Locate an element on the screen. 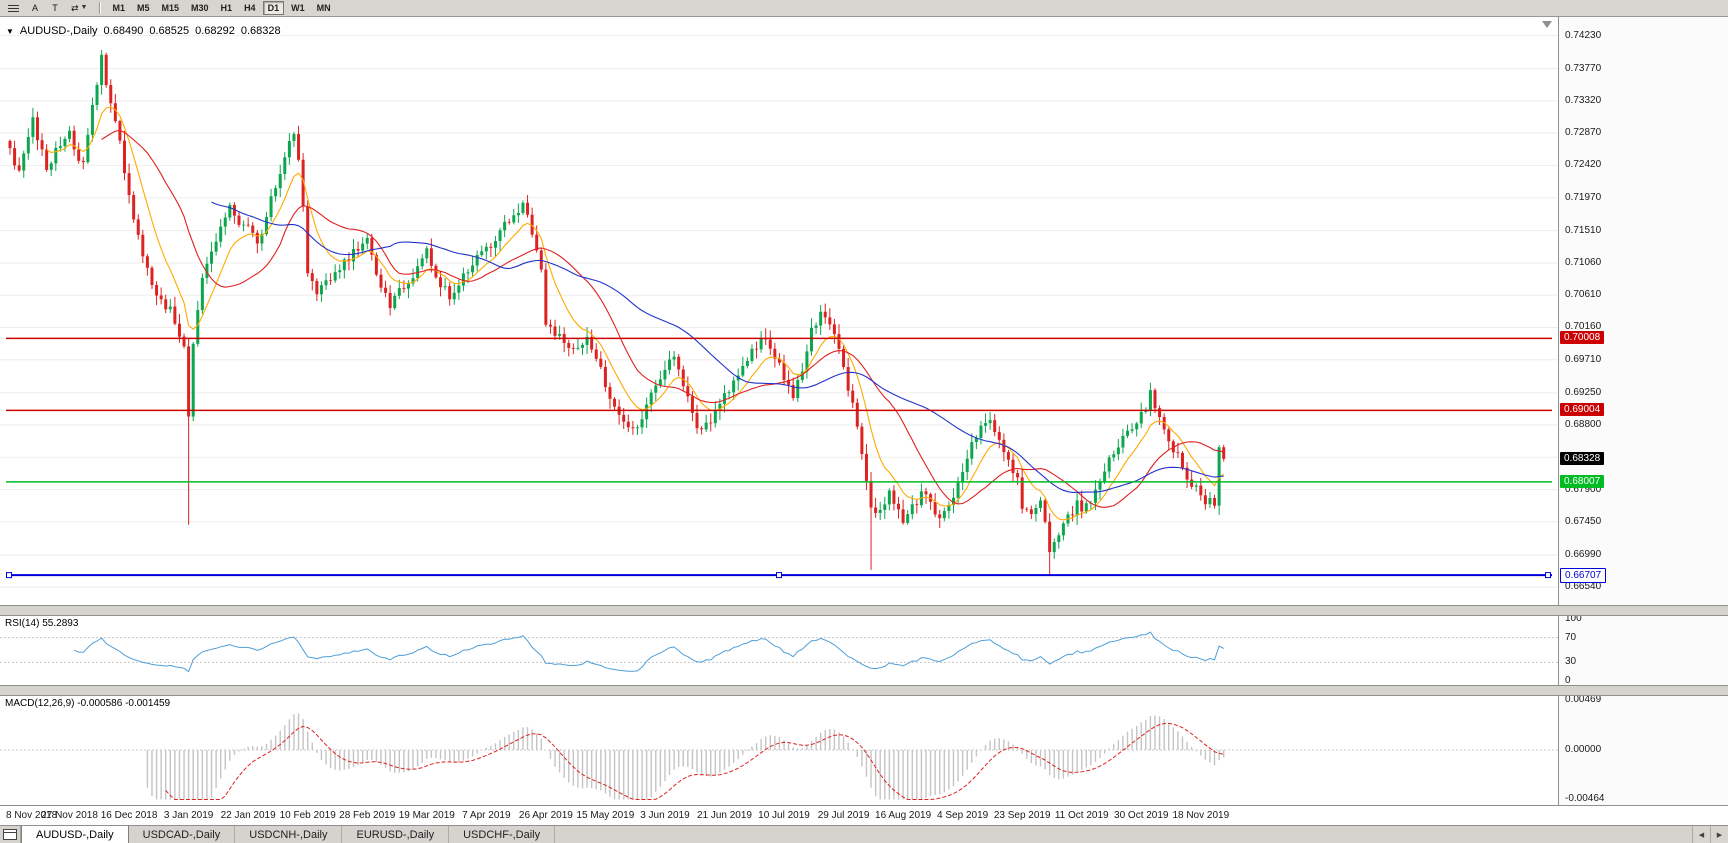 This screenshot has height=843, width=1728. price-axis-label: 0.70160 is located at coordinates (1583, 327).